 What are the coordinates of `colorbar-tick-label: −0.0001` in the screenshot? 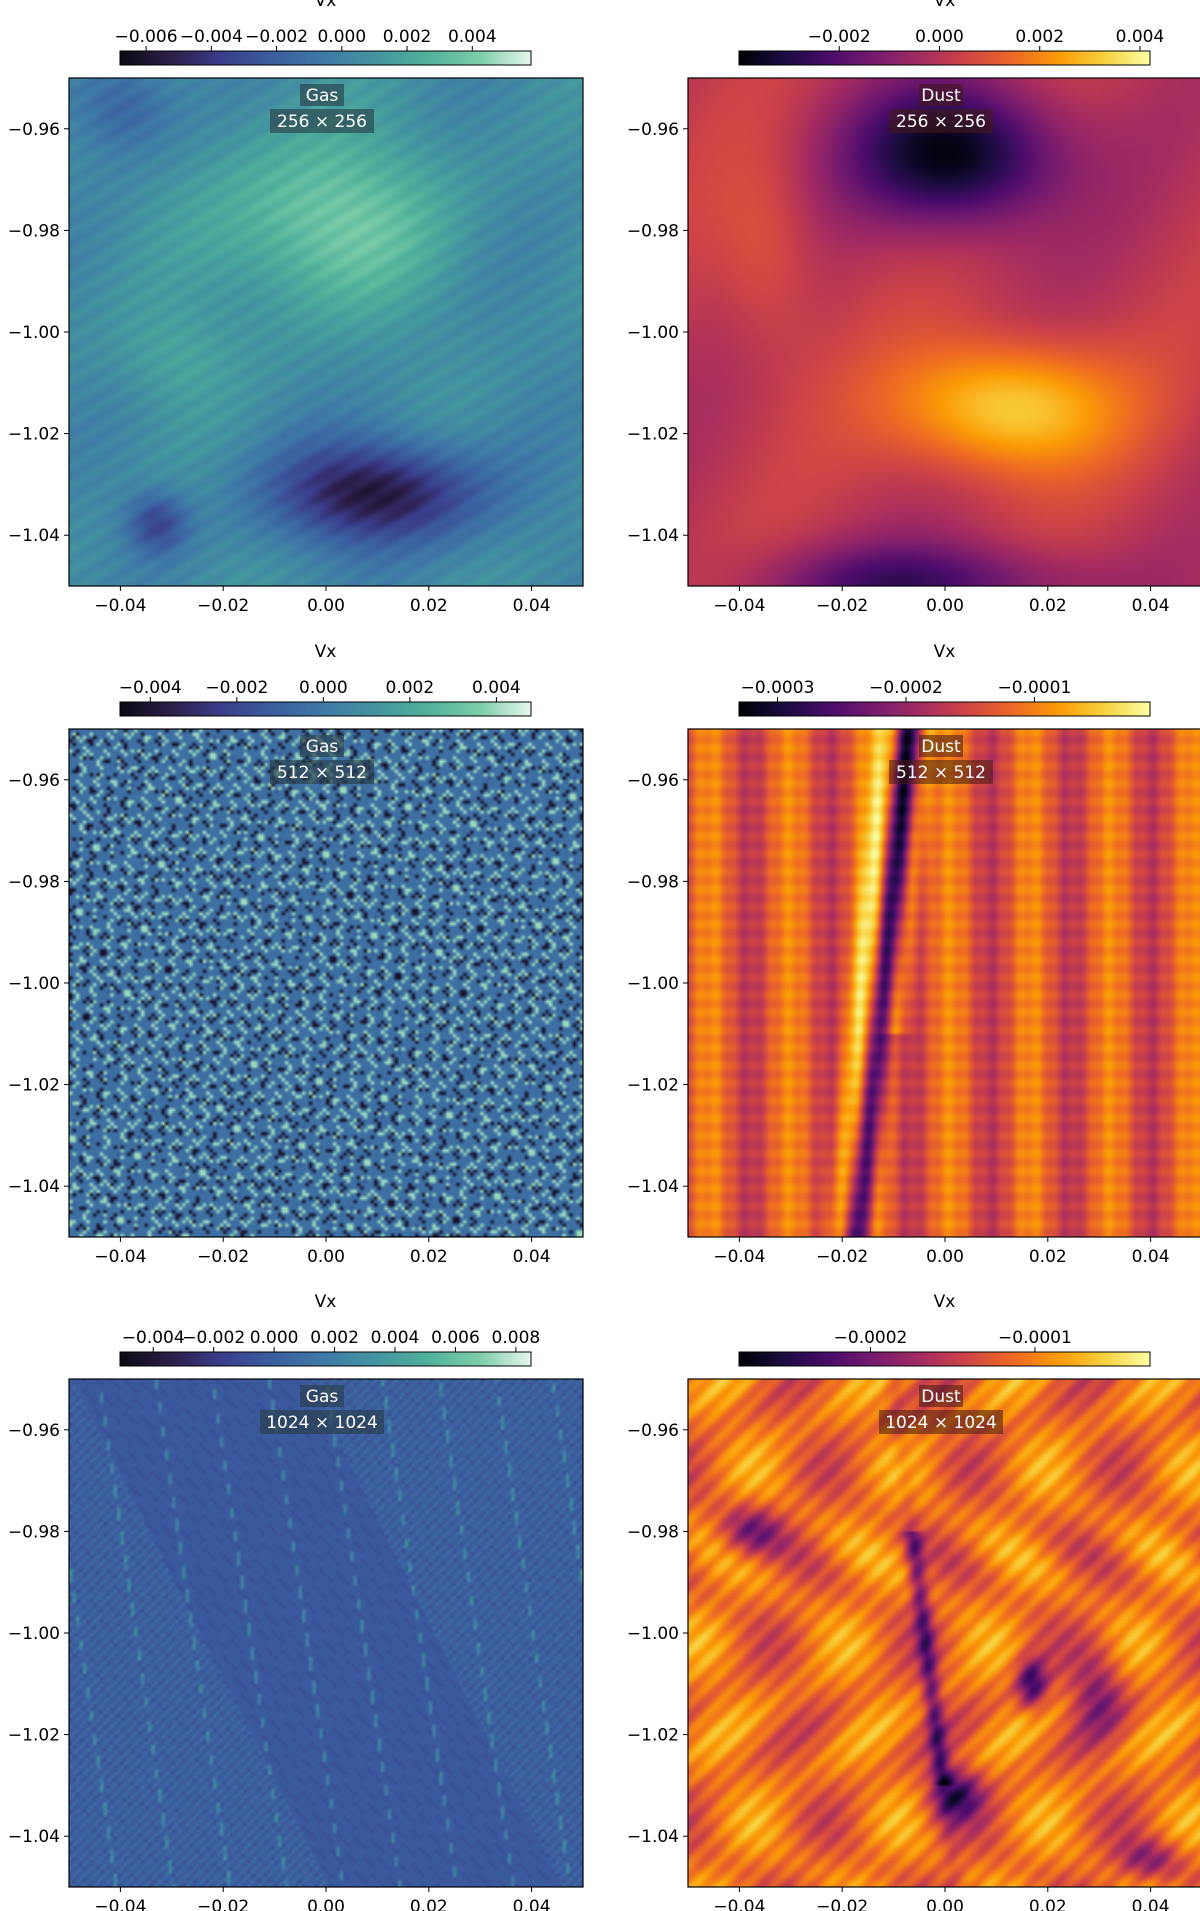 It's located at (1035, 688).